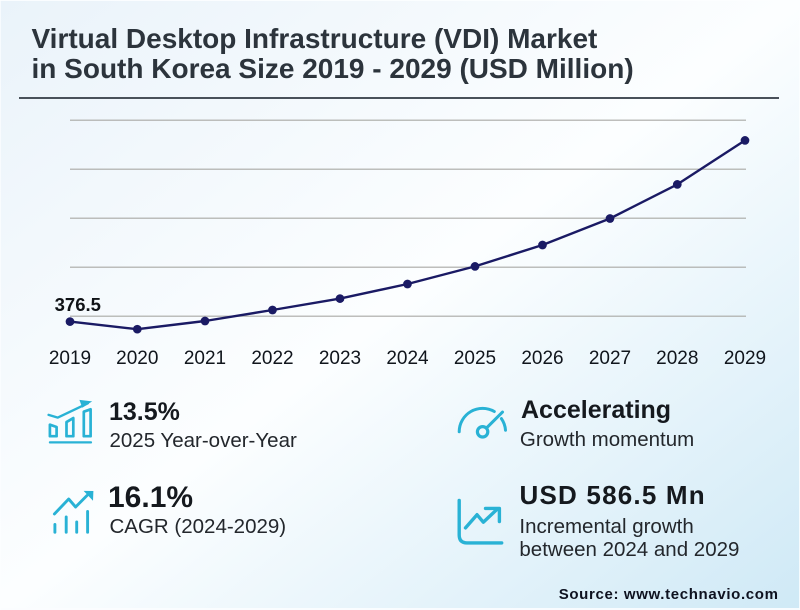  What do you see at coordinates (677, 358) in the screenshot?
I see `svg-text: 2028` at bounding box center [677, 358].